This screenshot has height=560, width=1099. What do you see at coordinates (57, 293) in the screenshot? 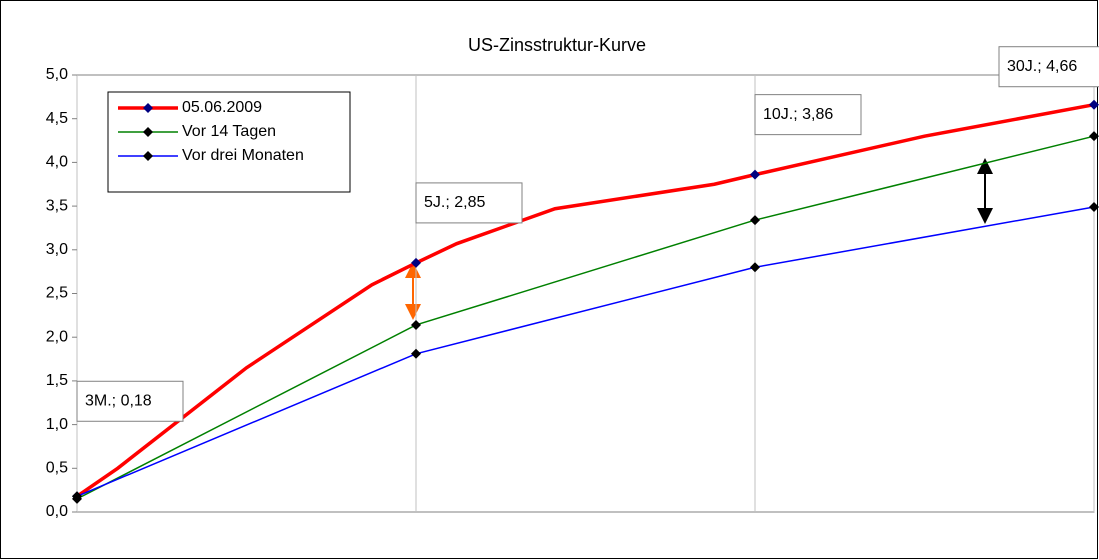
I see `y-tick-label: 2,5` at bounding box center [57, 293].